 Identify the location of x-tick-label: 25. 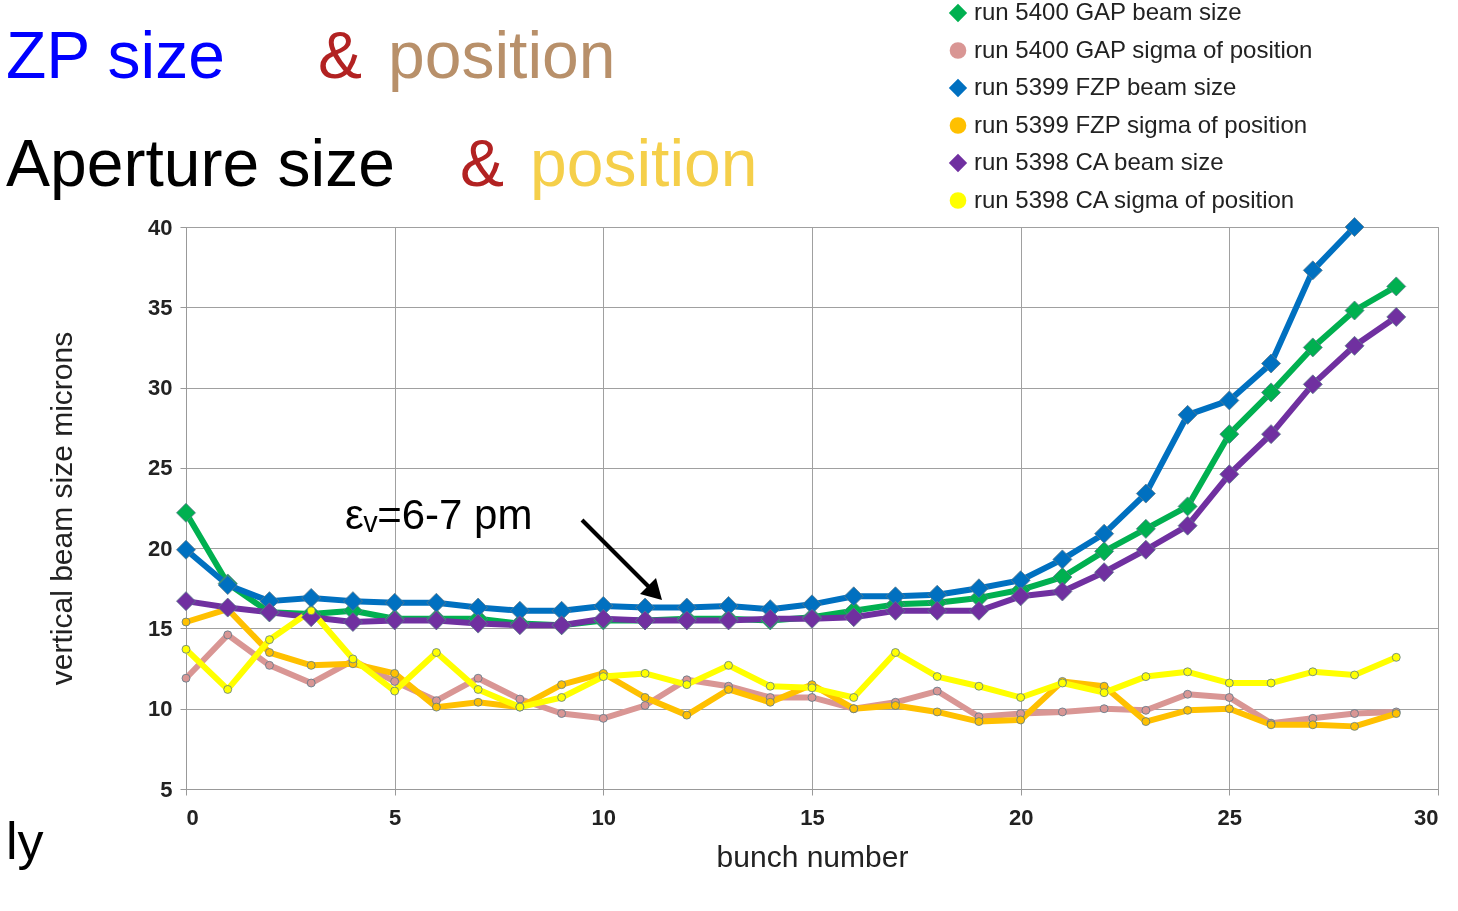
(1230, 817).